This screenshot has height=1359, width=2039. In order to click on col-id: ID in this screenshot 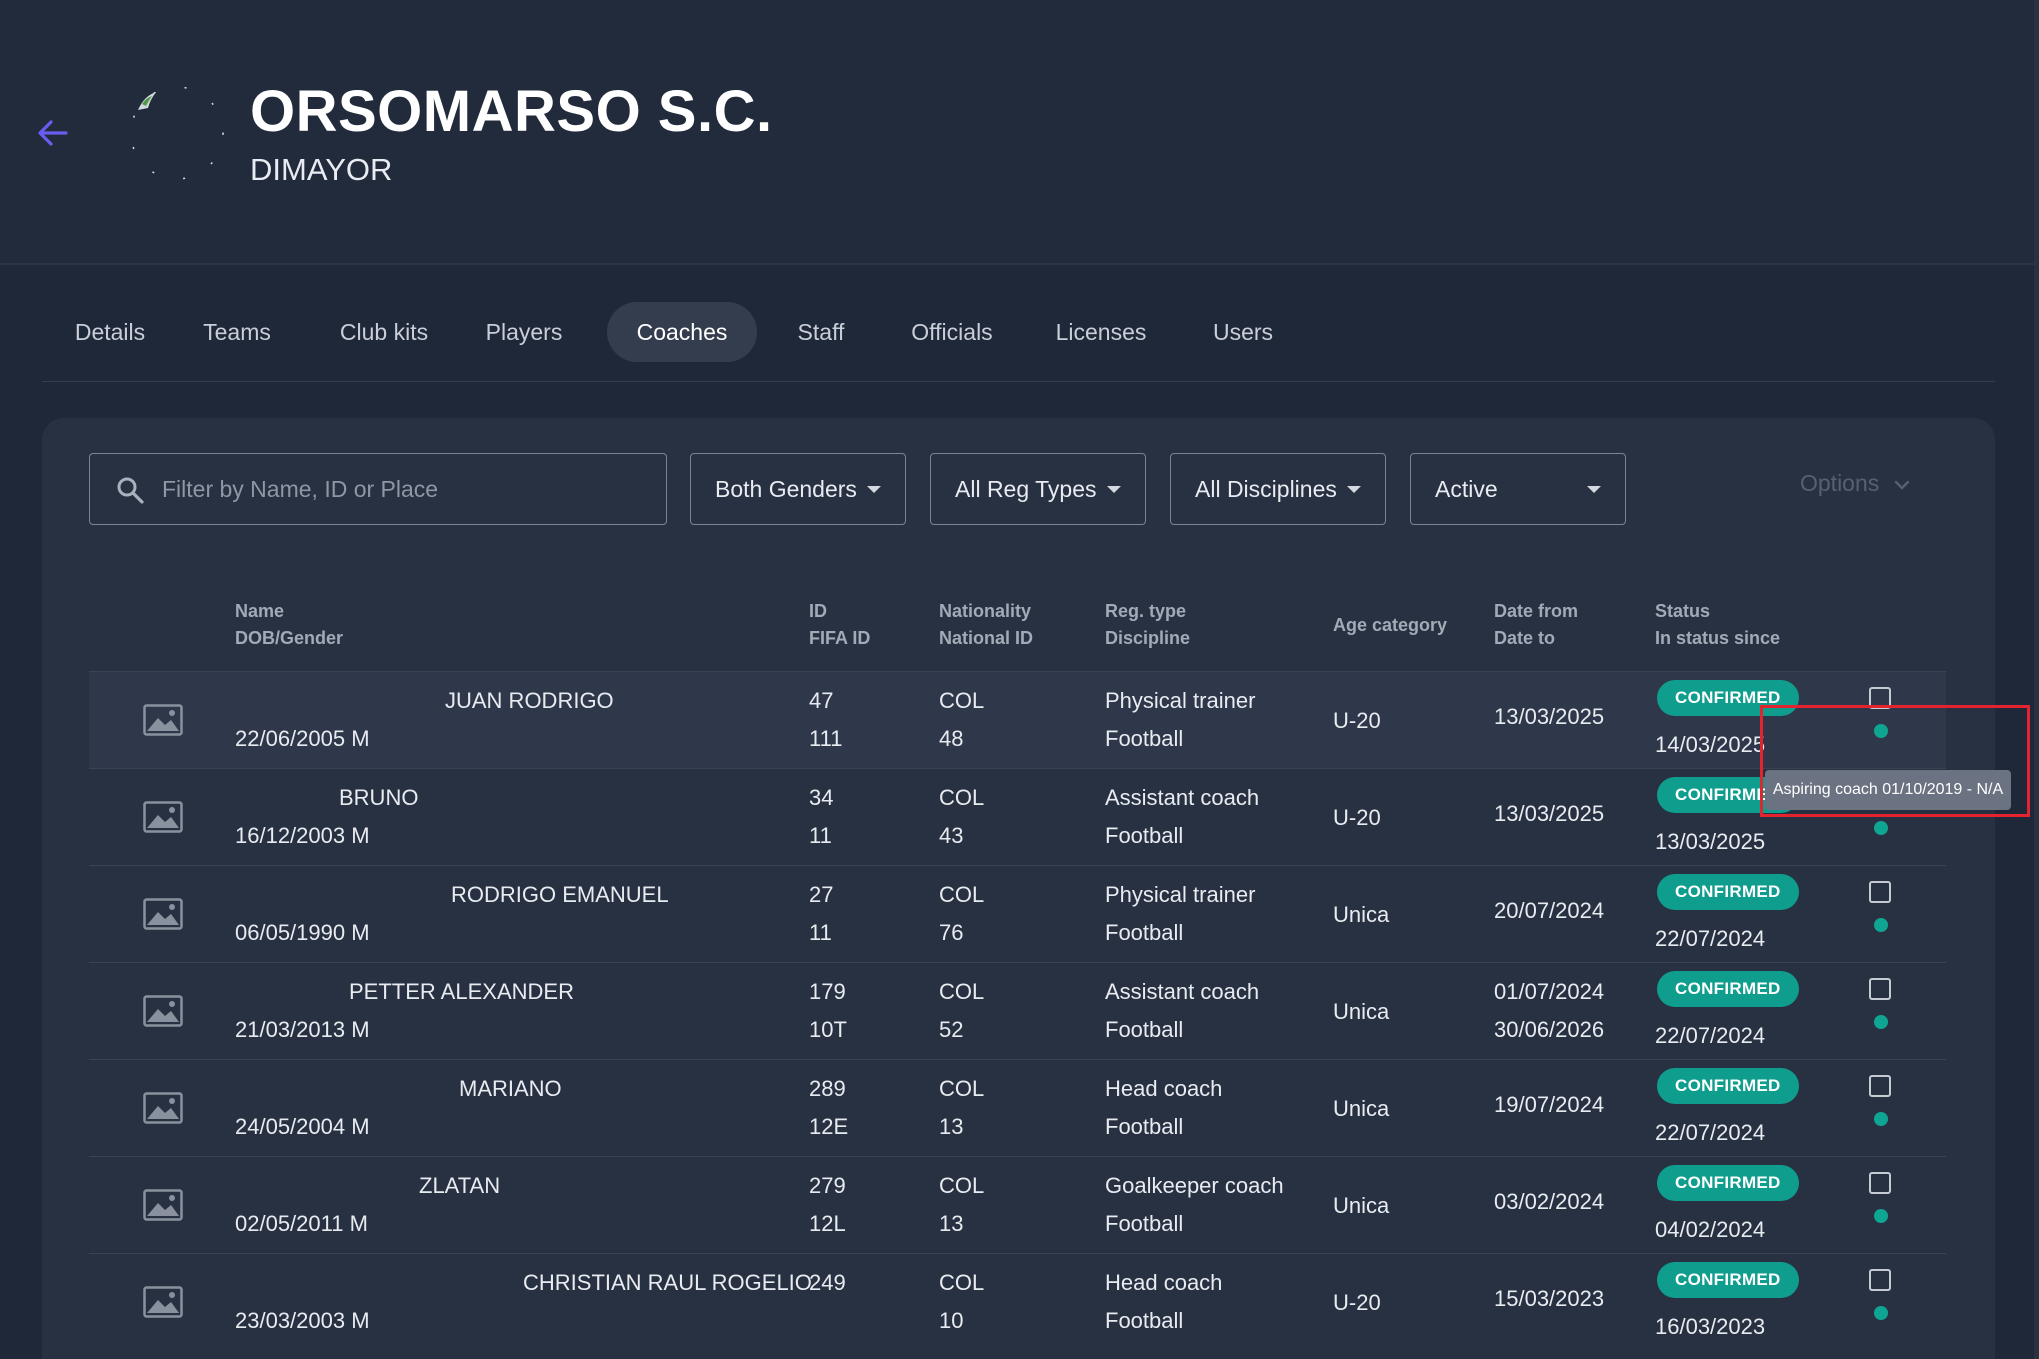, I will do `click(818, 611)`.